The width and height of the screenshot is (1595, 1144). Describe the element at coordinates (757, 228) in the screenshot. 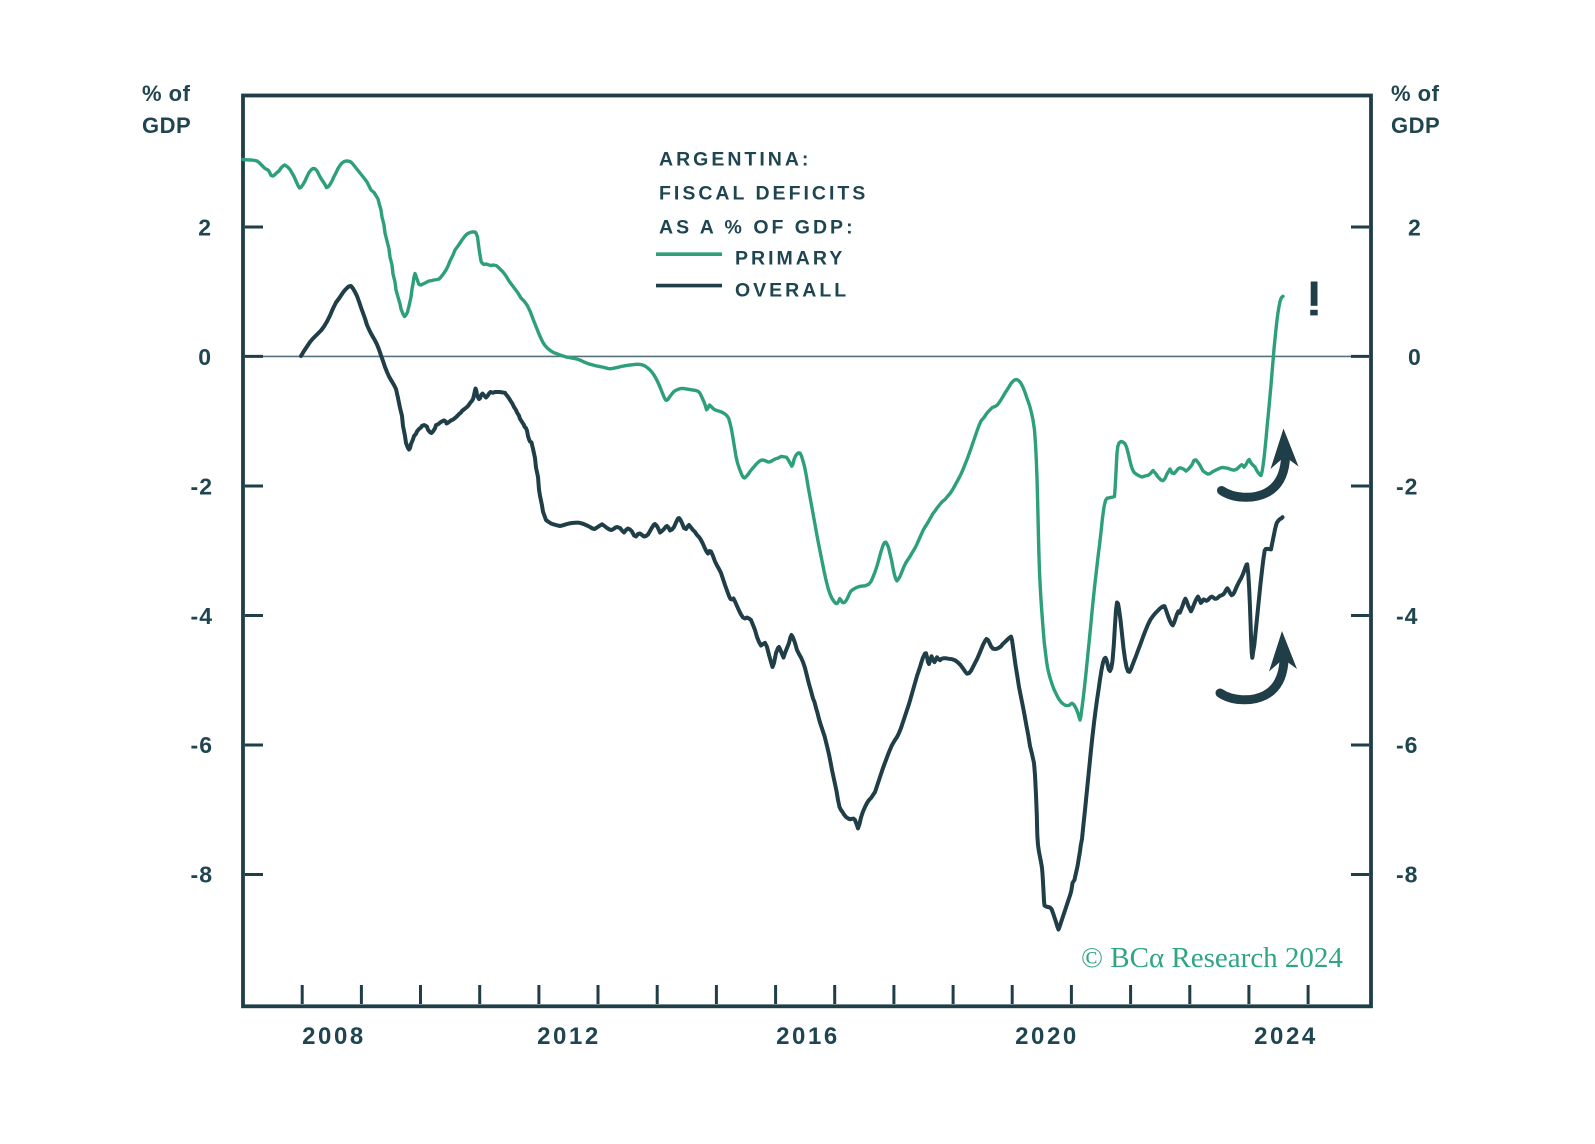

I see `svg-text: AS A % OF GDP:` at that location.